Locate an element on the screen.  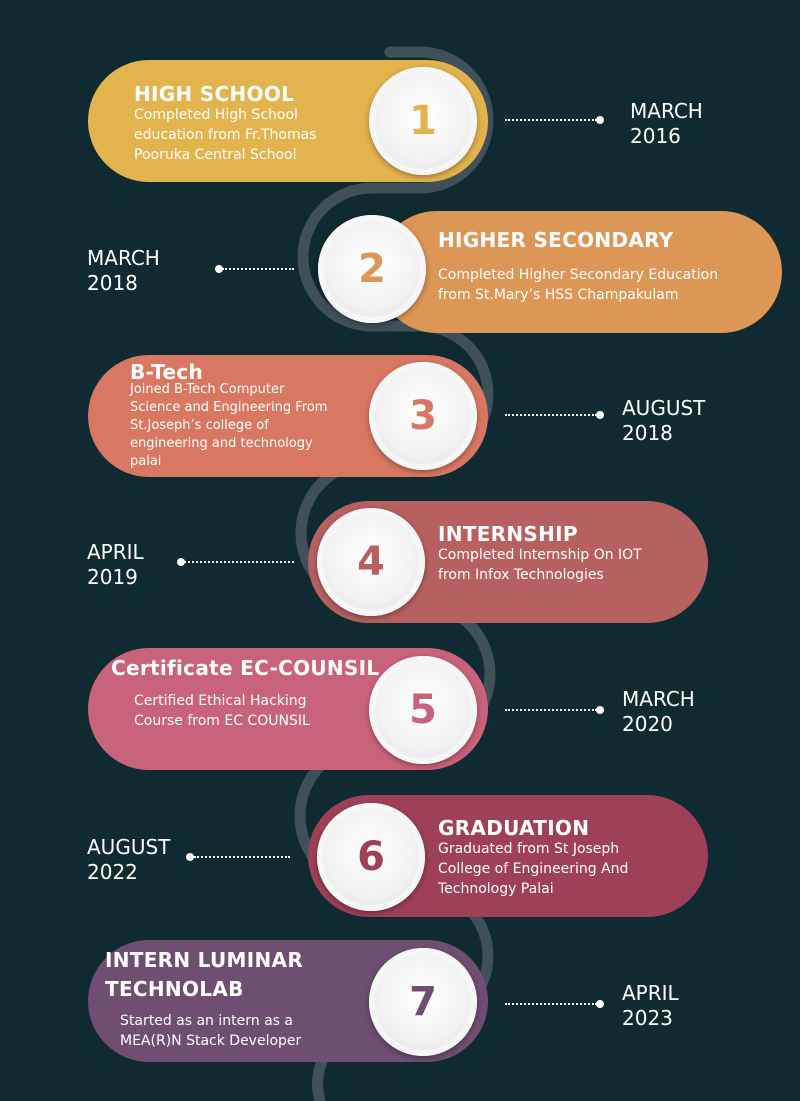
step-4-date: APRIL 2019 is located at coordinates (115, 565).